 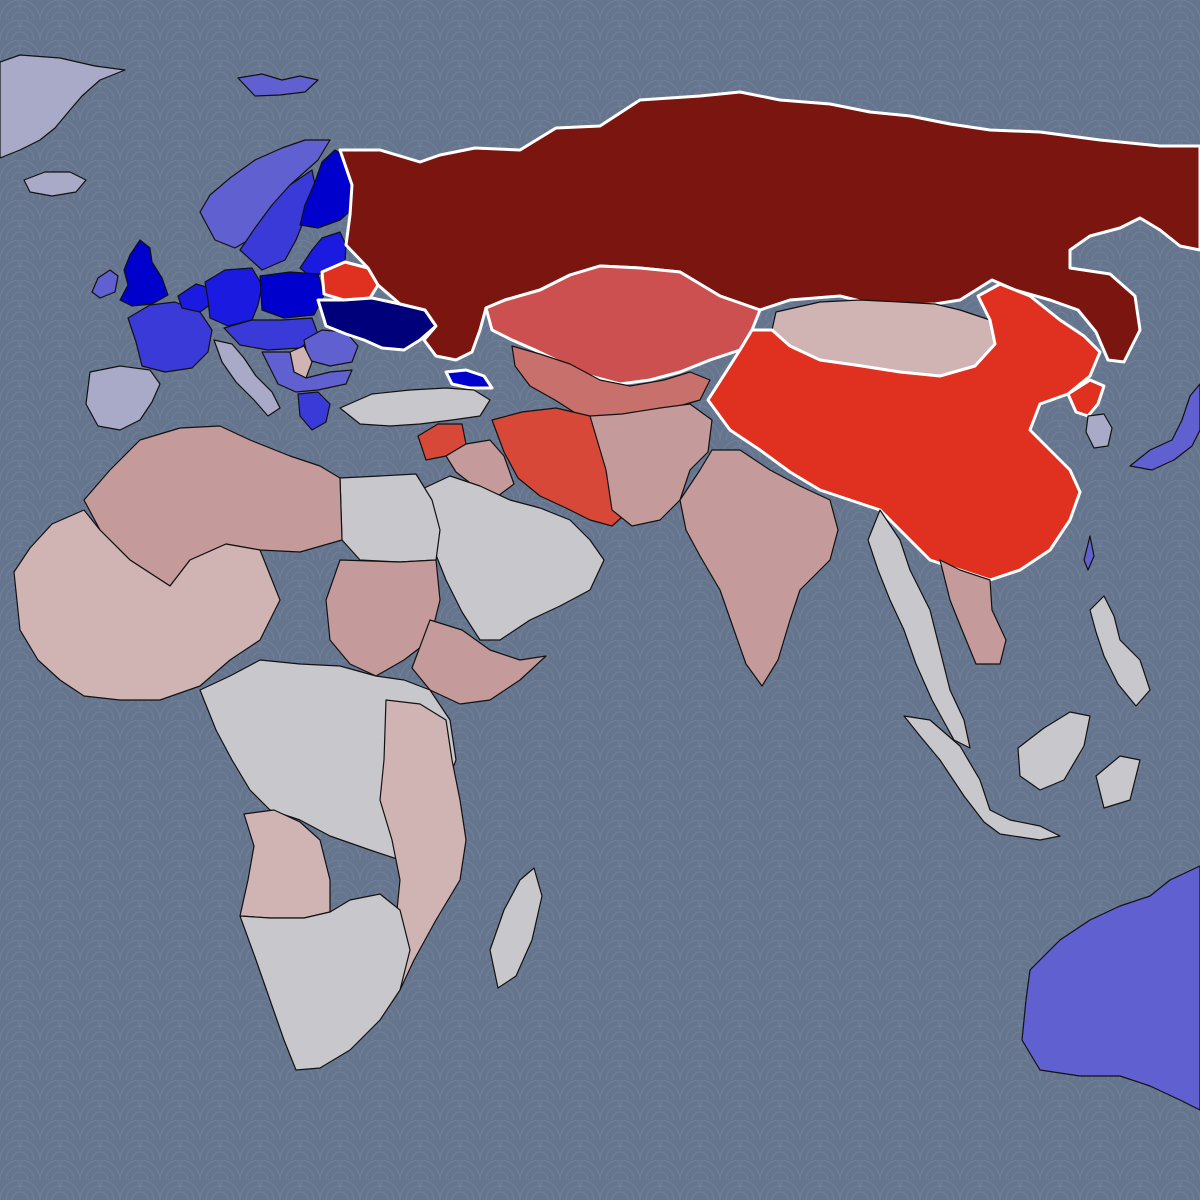 What do you see at coordinates (919, 629) in the screenshot?
I see `country-southeast-asia` at bounding box center [919, 629].